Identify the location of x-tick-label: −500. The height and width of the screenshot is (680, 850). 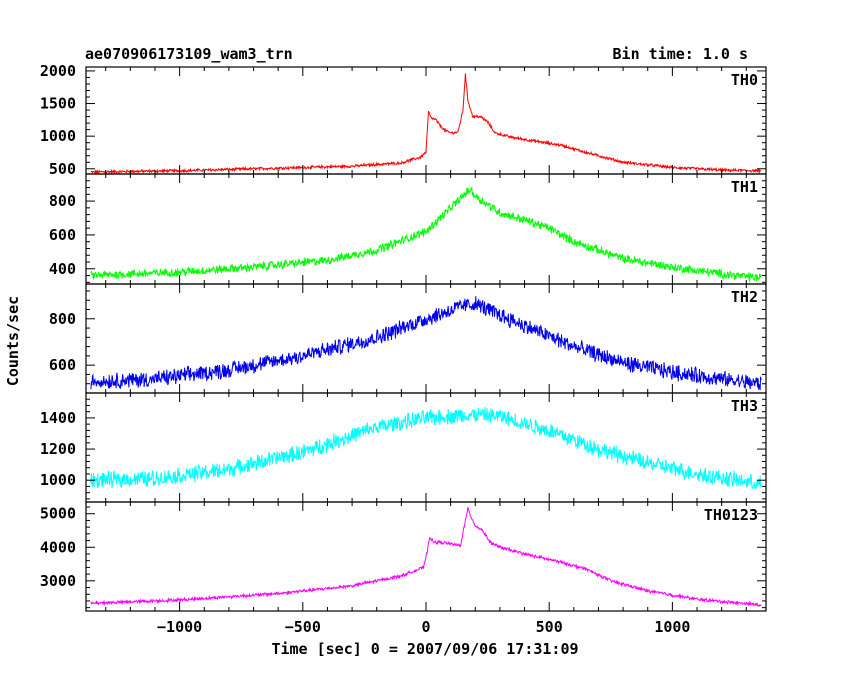
(303, 627).